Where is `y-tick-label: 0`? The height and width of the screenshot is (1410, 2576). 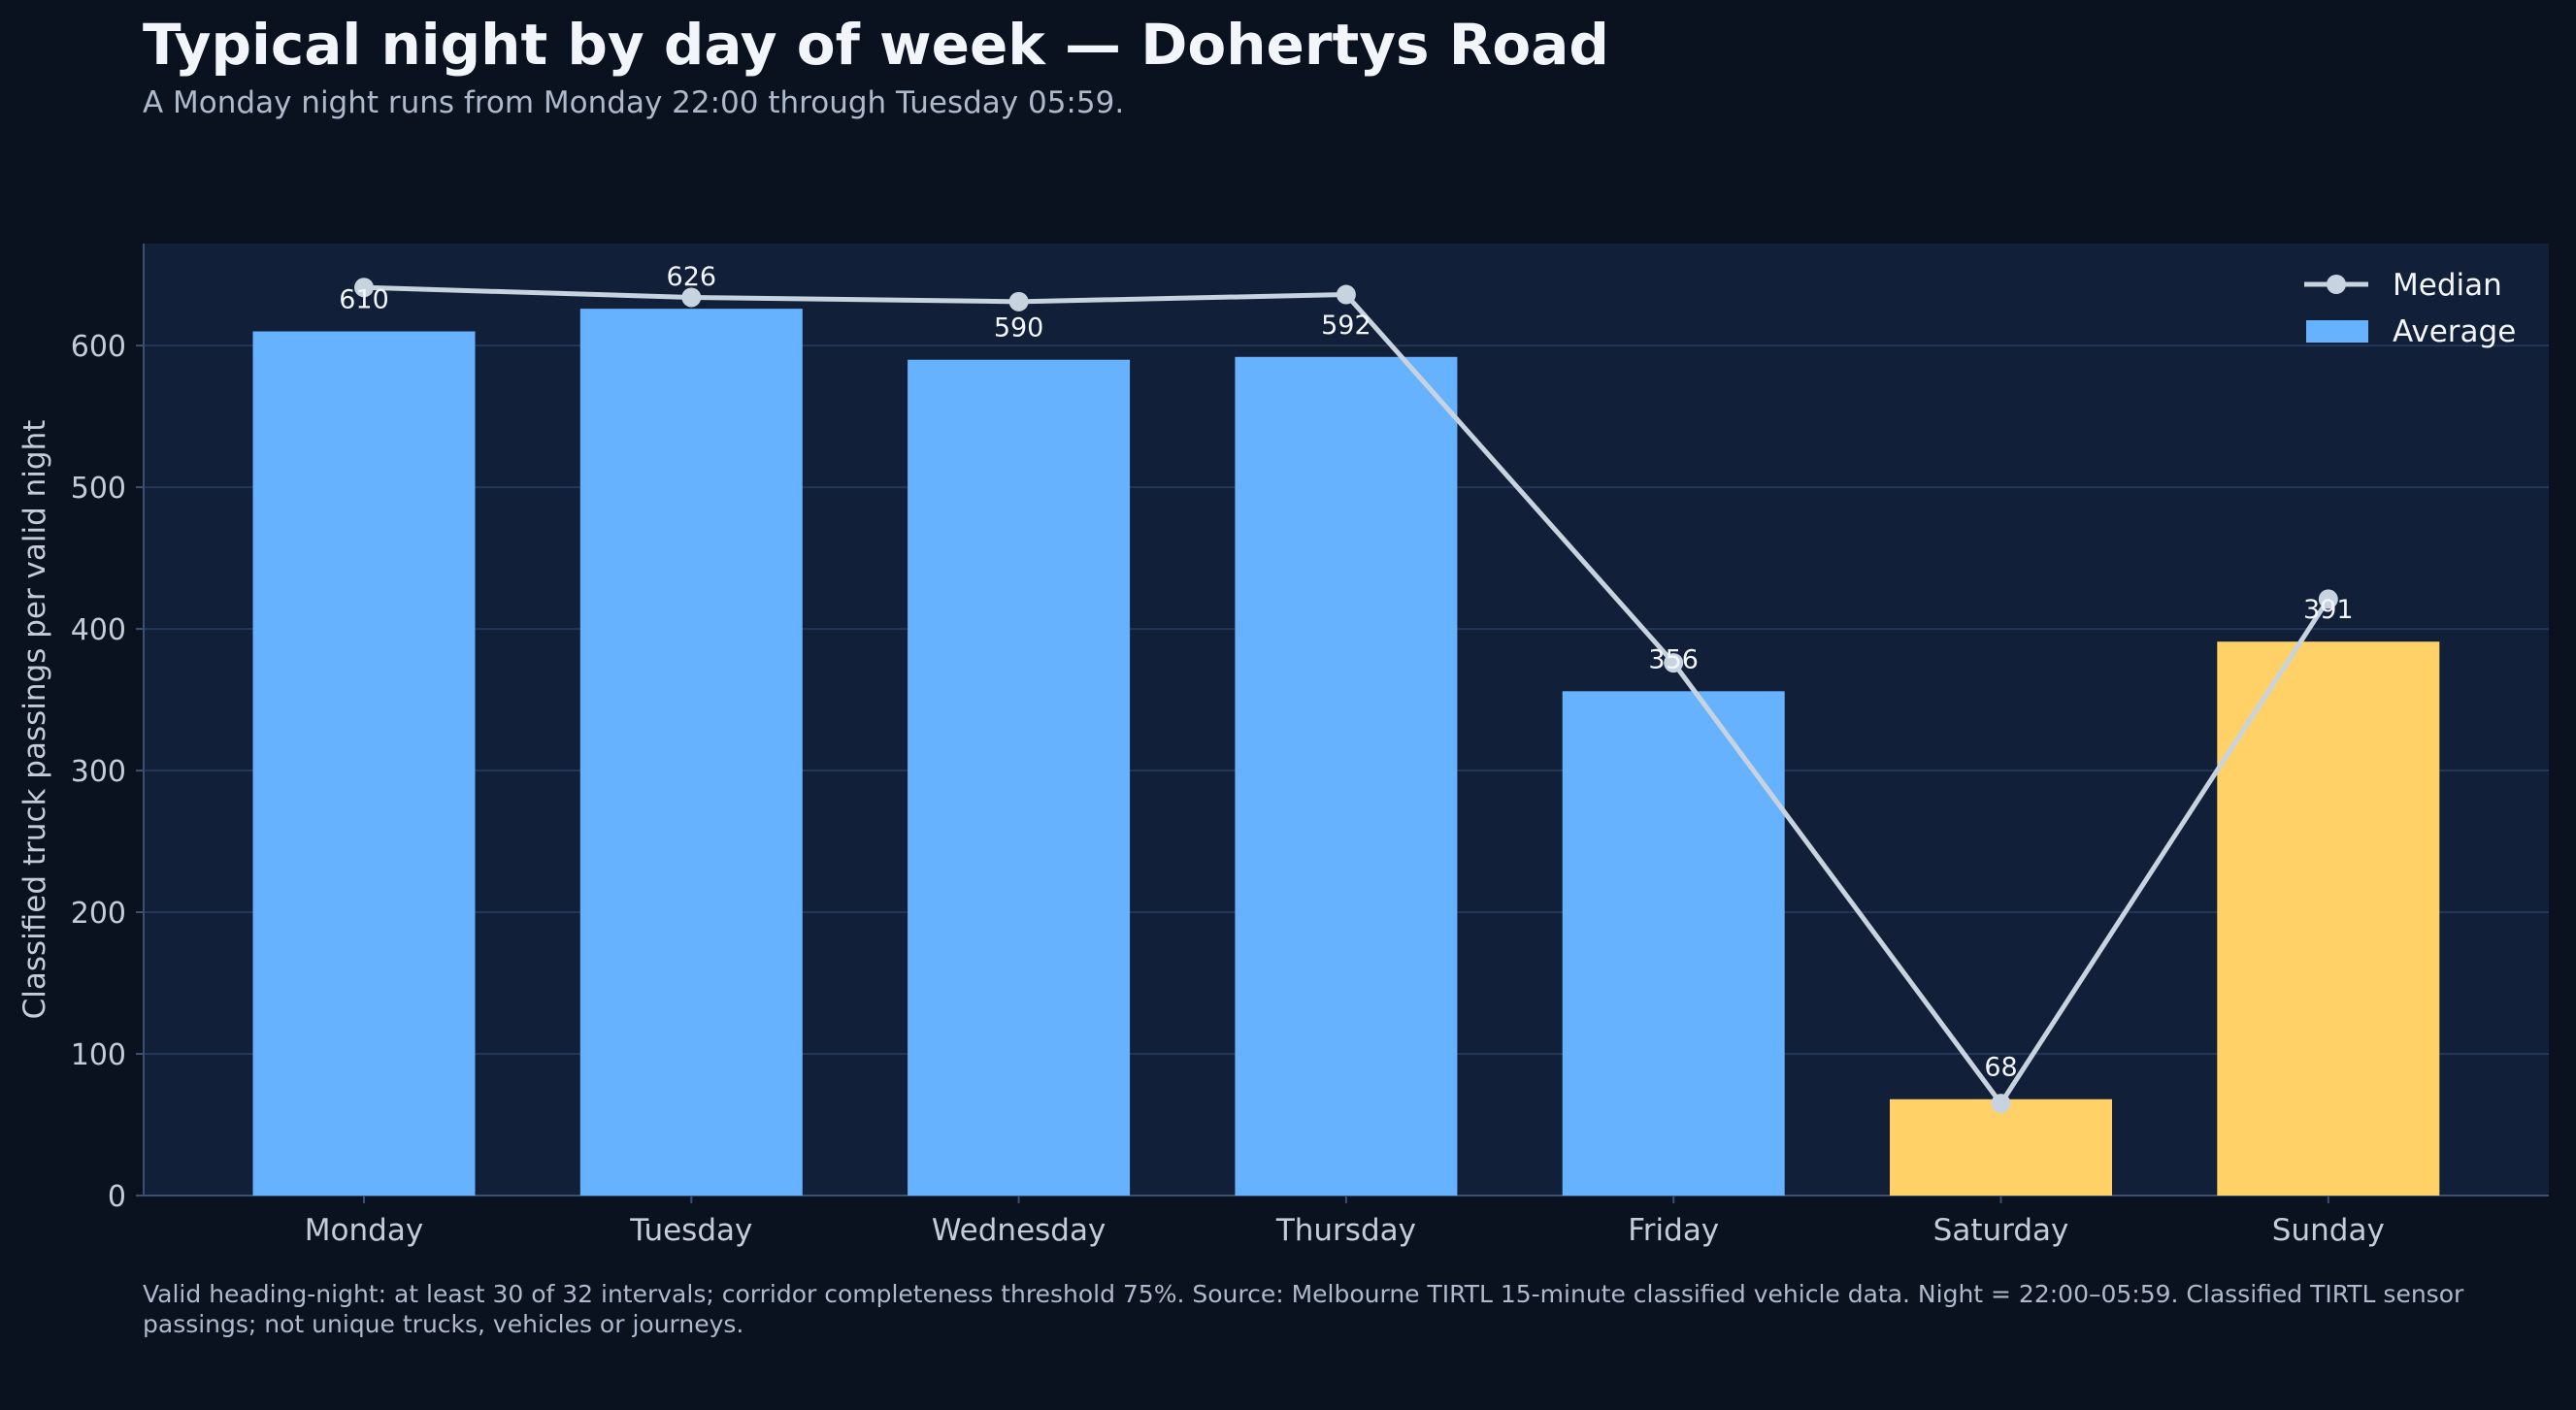
y-tick-label: 0 is located at coordinates (117, 1197).